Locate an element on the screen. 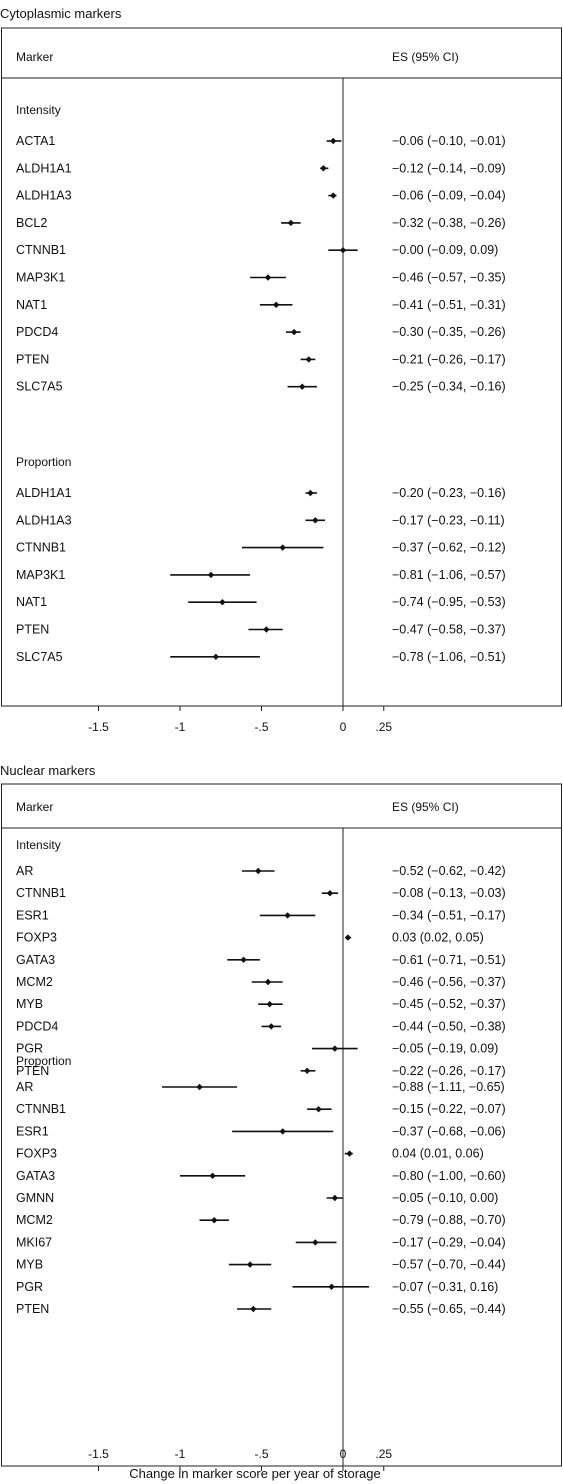  es-ci-text: −0.44 (−0.50, −0.38) is located at coordinates (449, 1026).